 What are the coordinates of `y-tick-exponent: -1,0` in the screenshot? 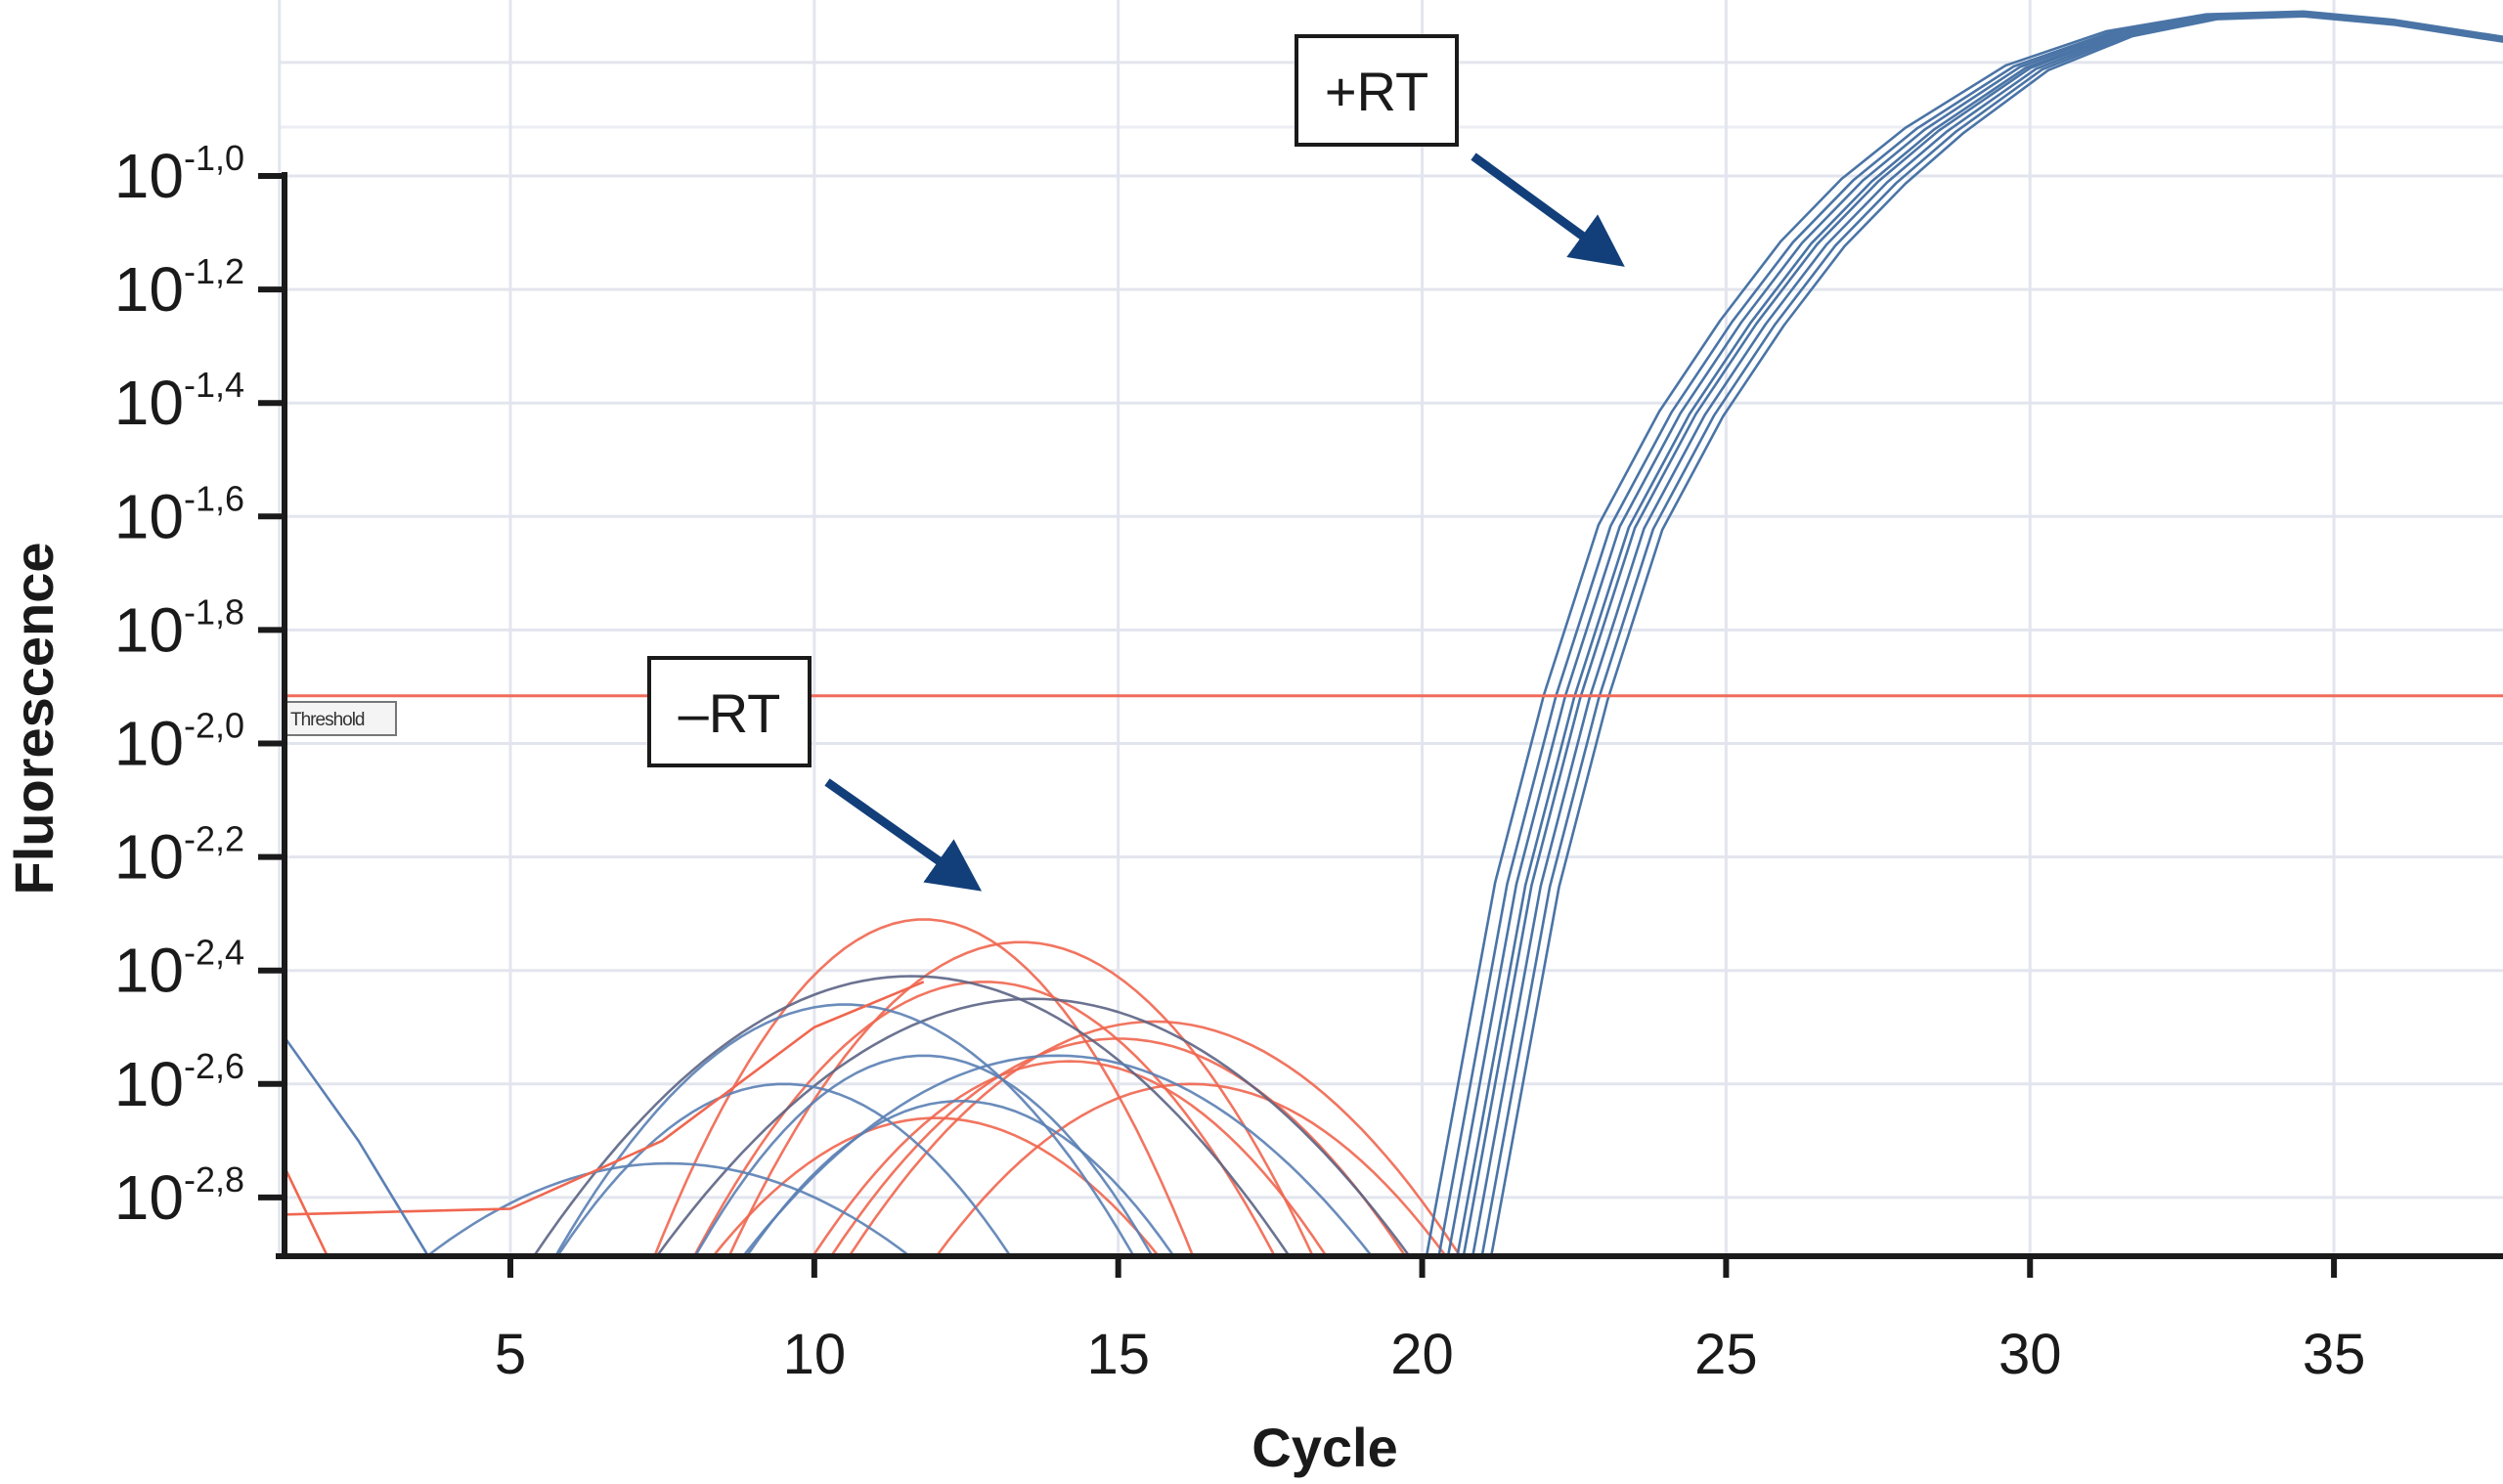 It's located at (214, 158).